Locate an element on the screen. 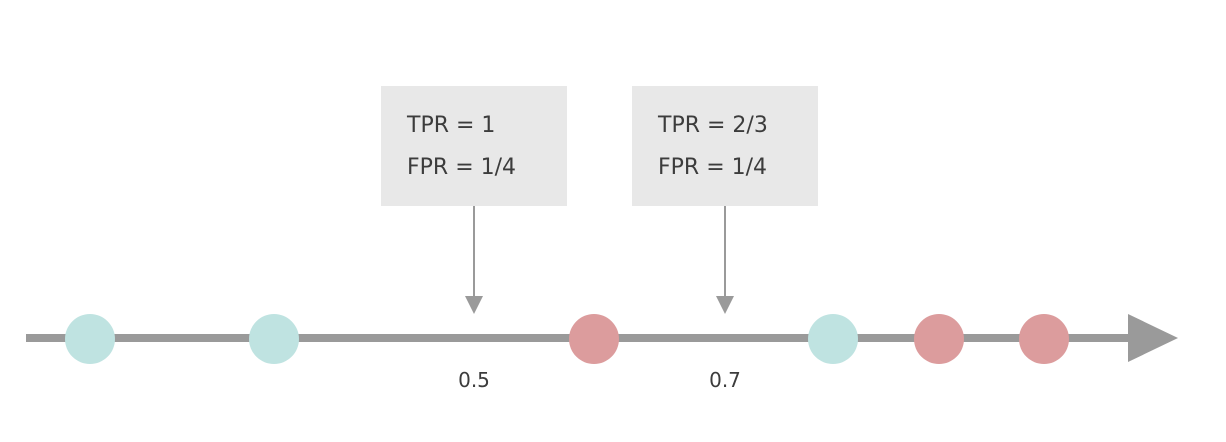 The height and width of the screenshot is (442, 1226). axis-arrowhead is located at coordinates (1153, 338).